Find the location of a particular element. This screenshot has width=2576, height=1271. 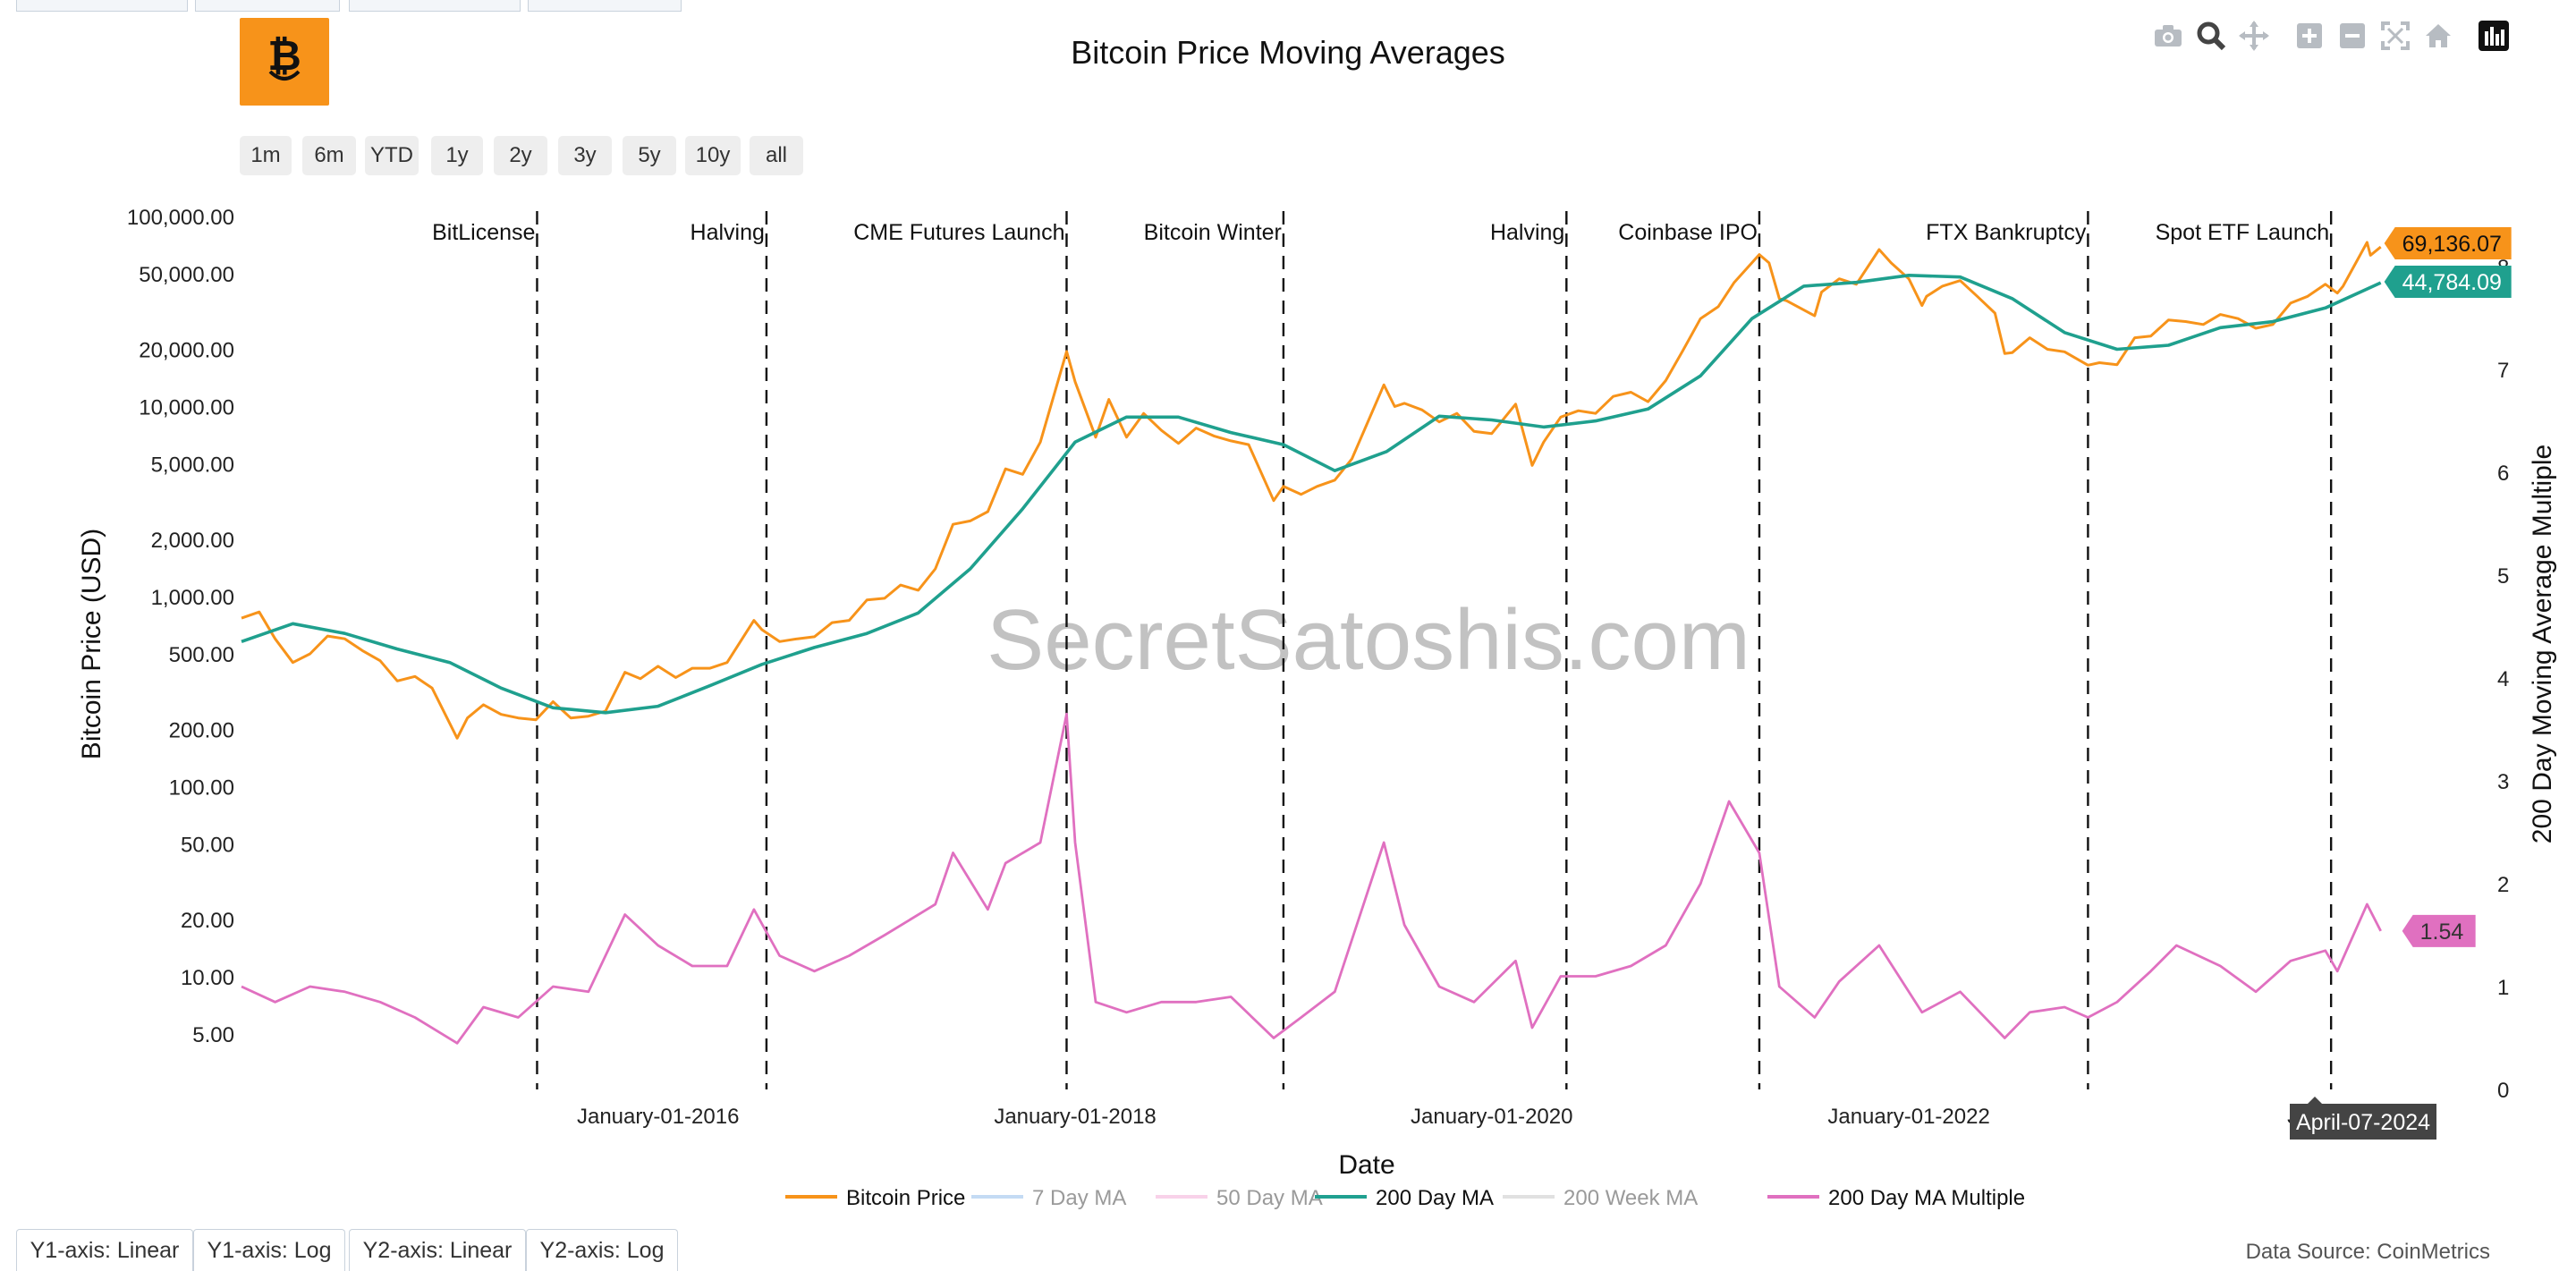

y2-axis-title: 200 Day Moving Average Multiple is located at coordinates (2542, 644).